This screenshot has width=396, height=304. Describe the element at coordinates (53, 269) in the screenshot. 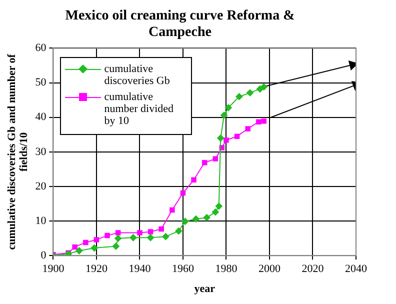

I see `x-tick-label: 1900` at that location.